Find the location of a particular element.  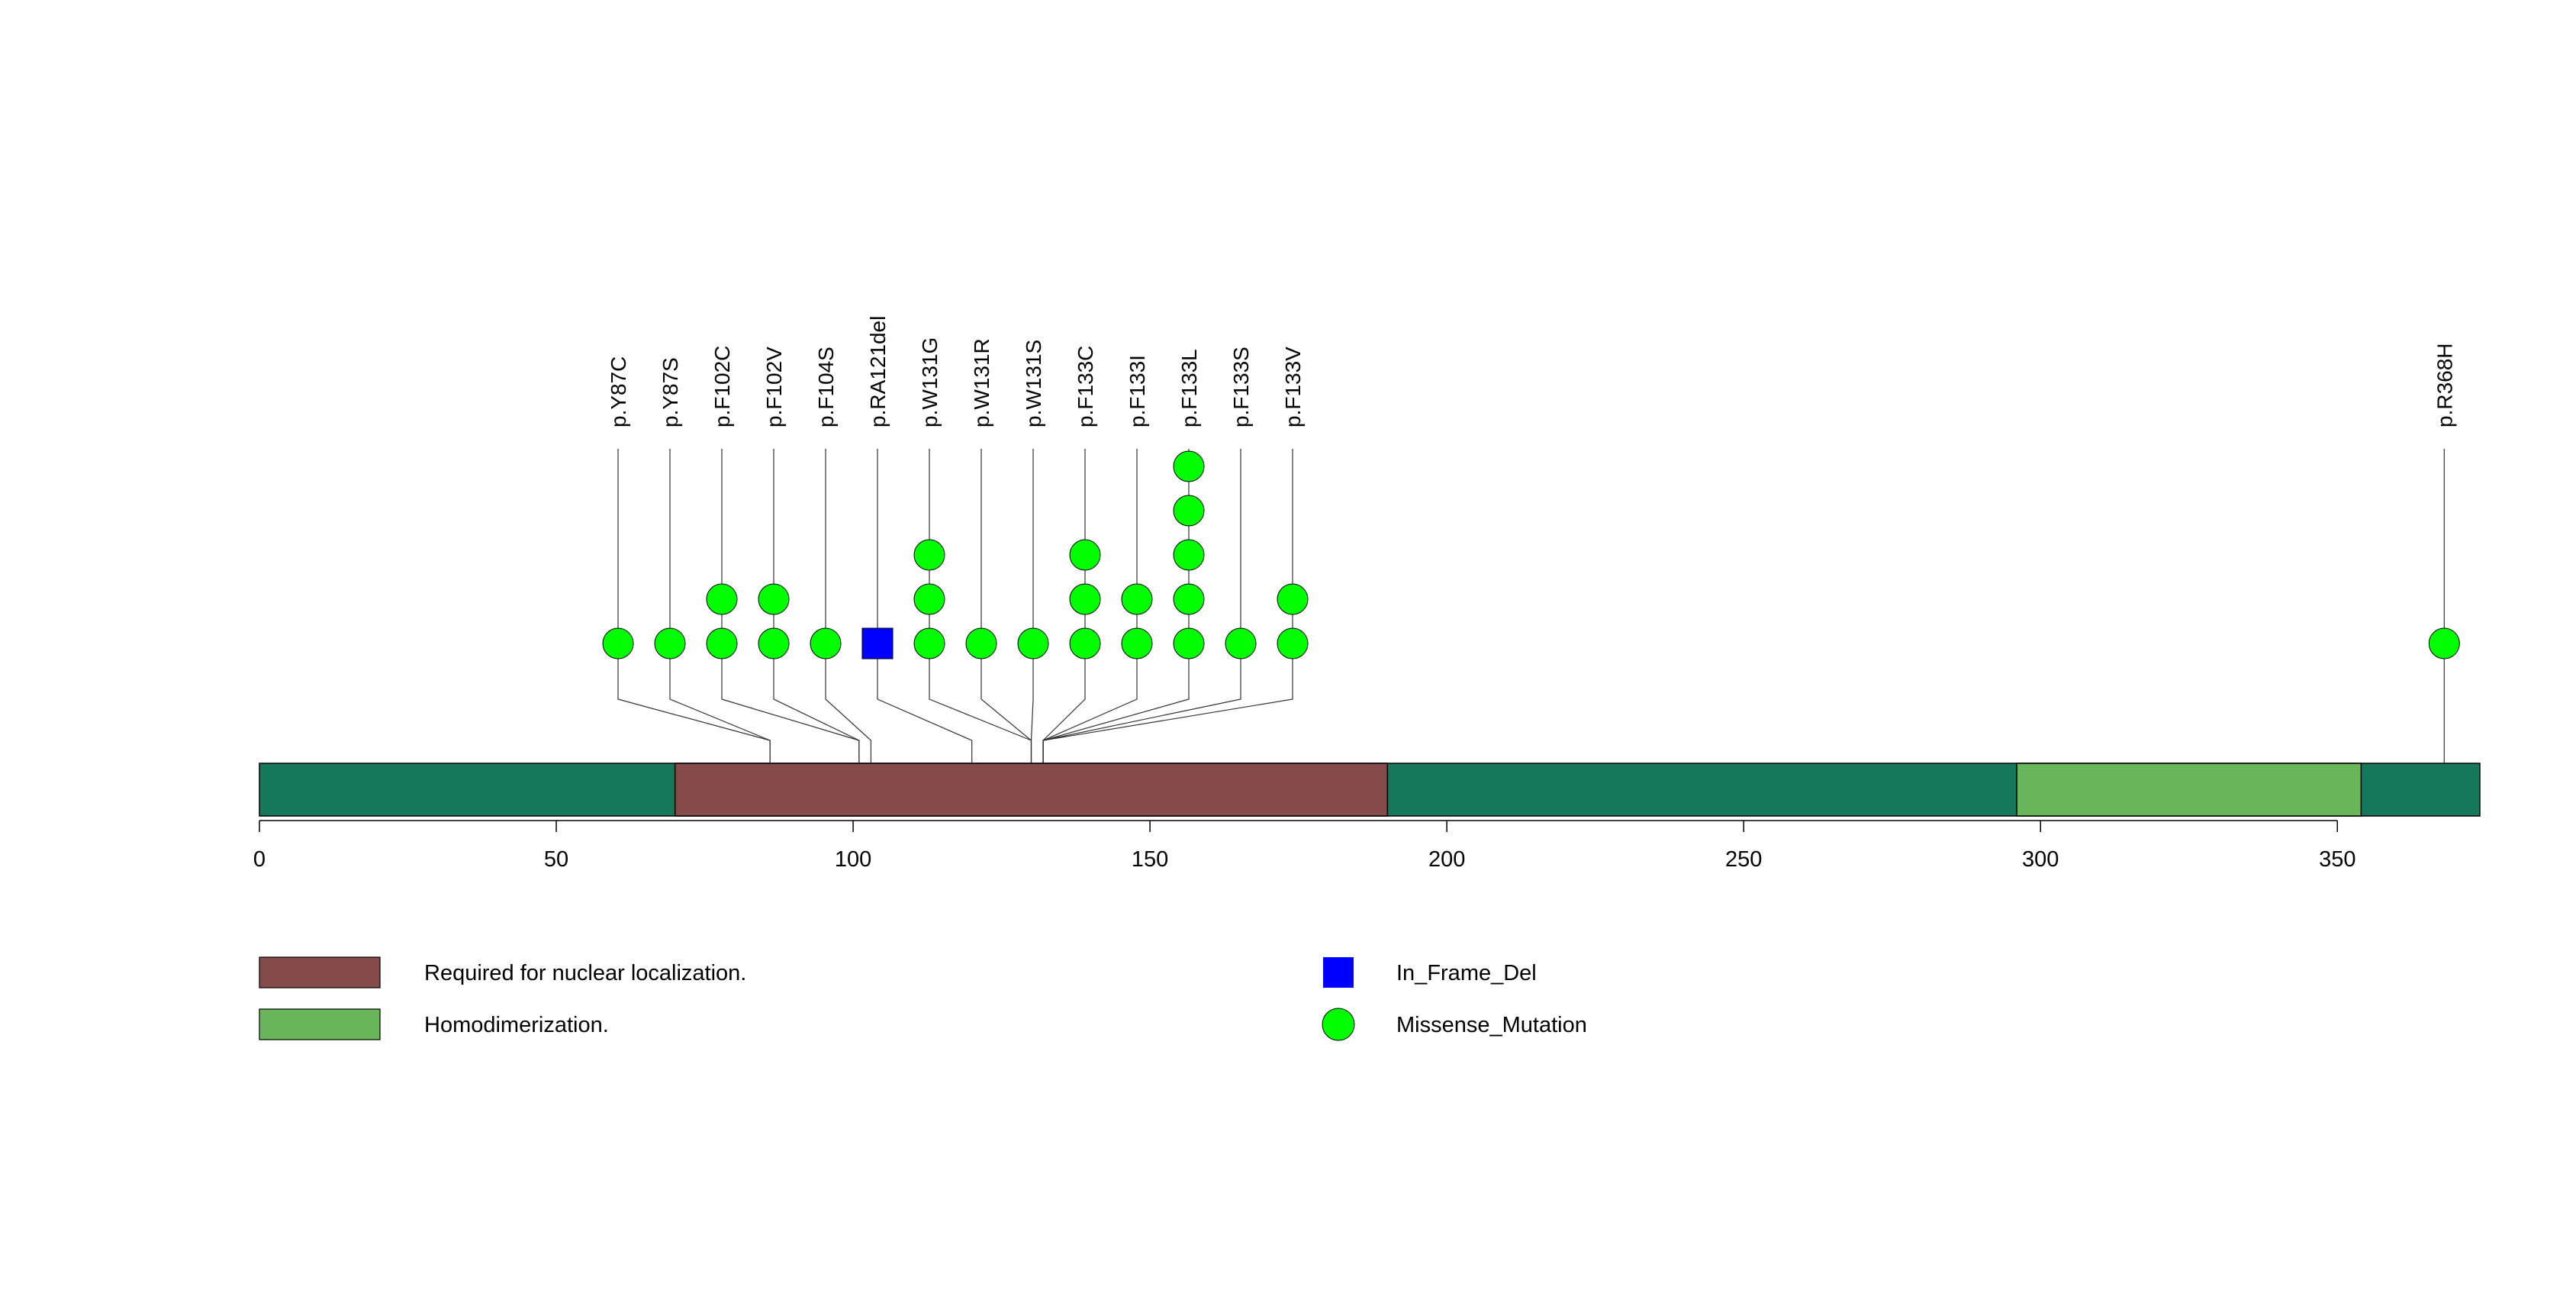

label-p-w131s: p.W131S is located at coordinates (1033, 383).